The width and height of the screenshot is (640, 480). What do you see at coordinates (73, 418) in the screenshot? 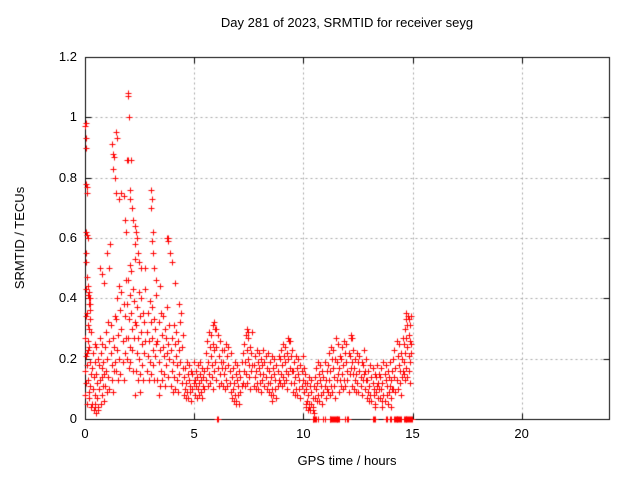
I see `y-tick-label: 0` at bounding box center [73, 418].